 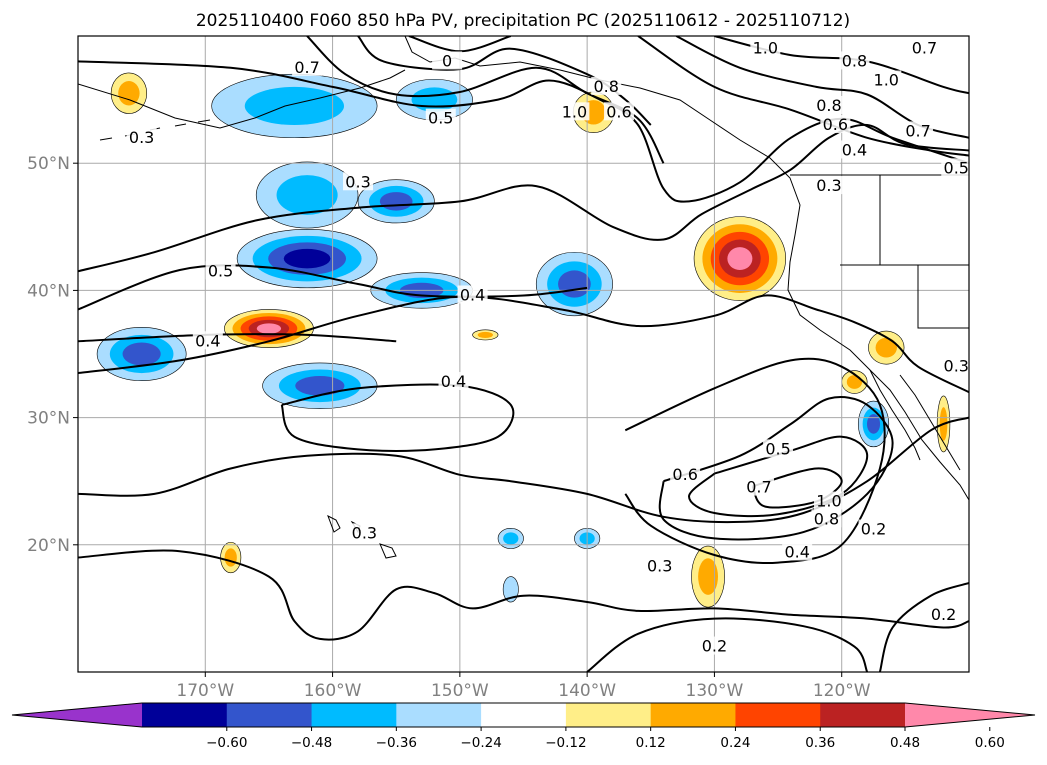 I want to click on colorbar-tick-label: −0.60, so click(x=226, y=743).